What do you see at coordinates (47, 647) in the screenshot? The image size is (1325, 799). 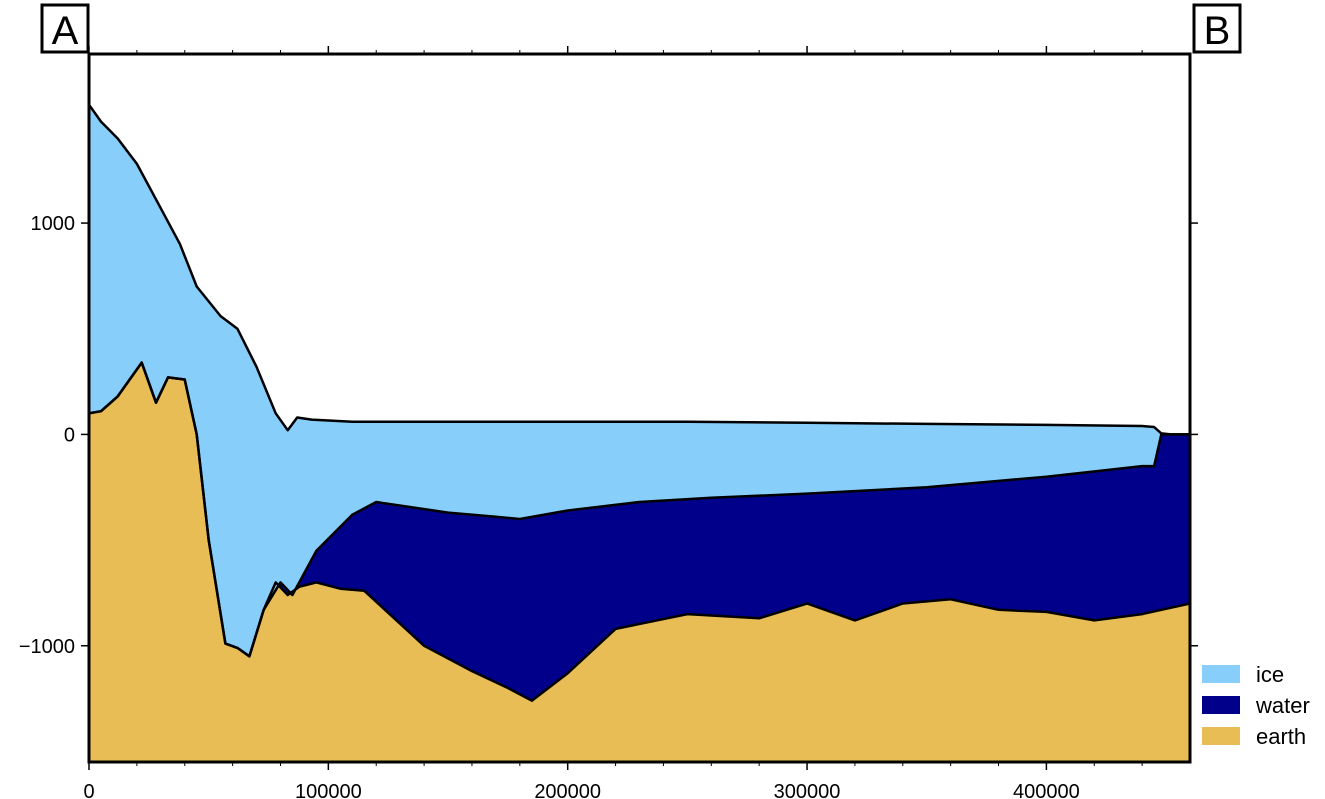 I see `y-tick-label: −1000` at bounding box center [47, 647].